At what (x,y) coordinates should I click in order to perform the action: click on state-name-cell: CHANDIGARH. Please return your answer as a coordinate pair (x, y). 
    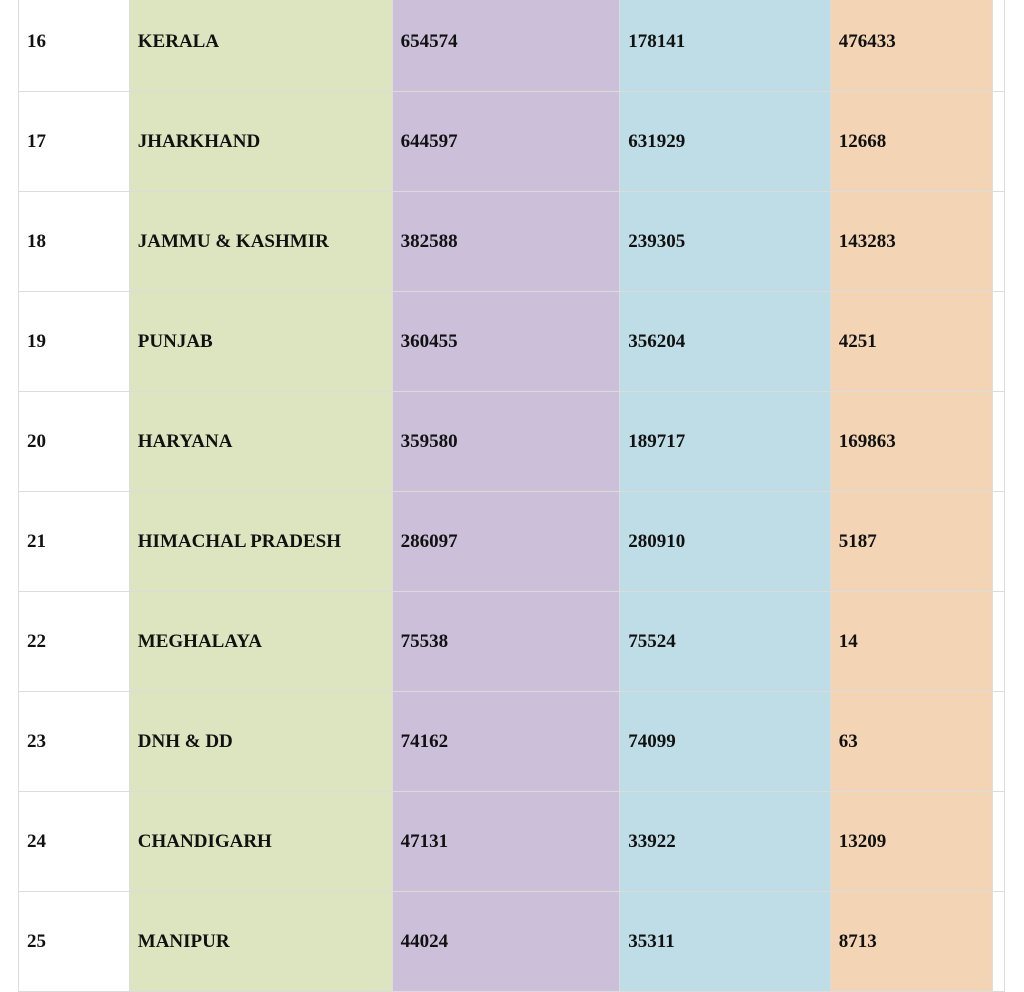
    Looking at the image, I should click on (260, 841).